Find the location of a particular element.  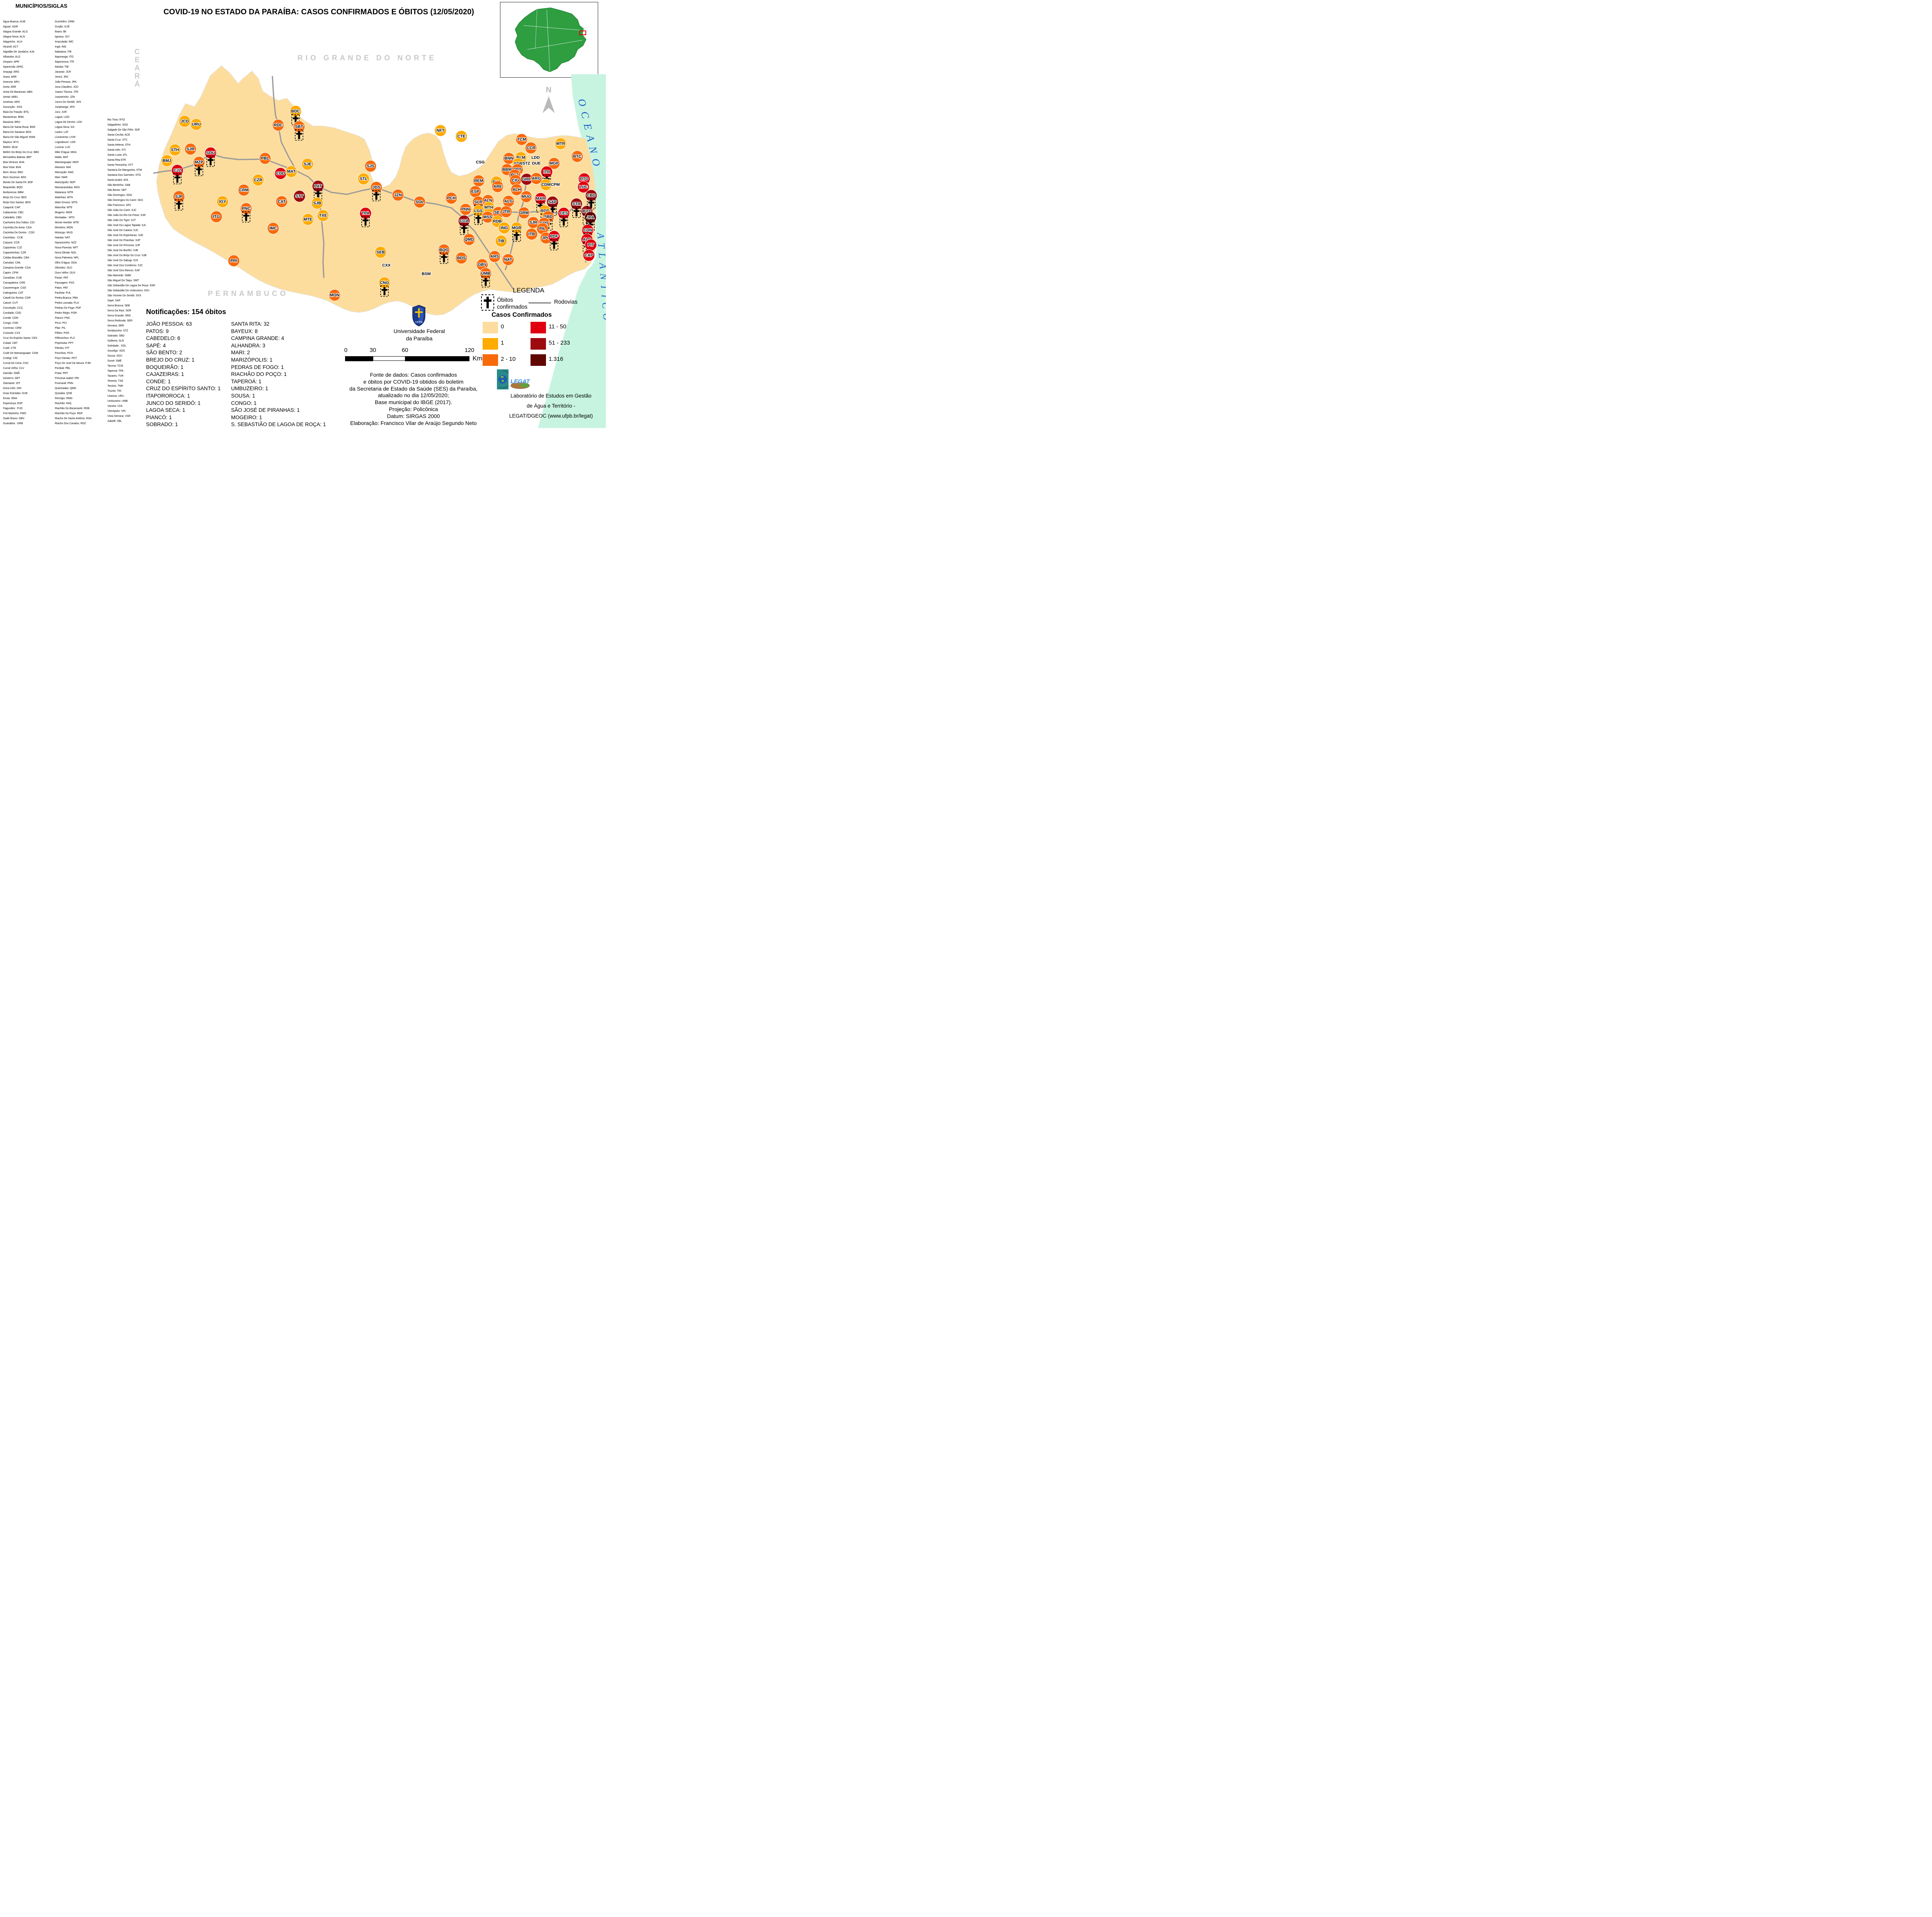

notification-item: ALHANDRA: 3 is located at coordinates (248, 345).